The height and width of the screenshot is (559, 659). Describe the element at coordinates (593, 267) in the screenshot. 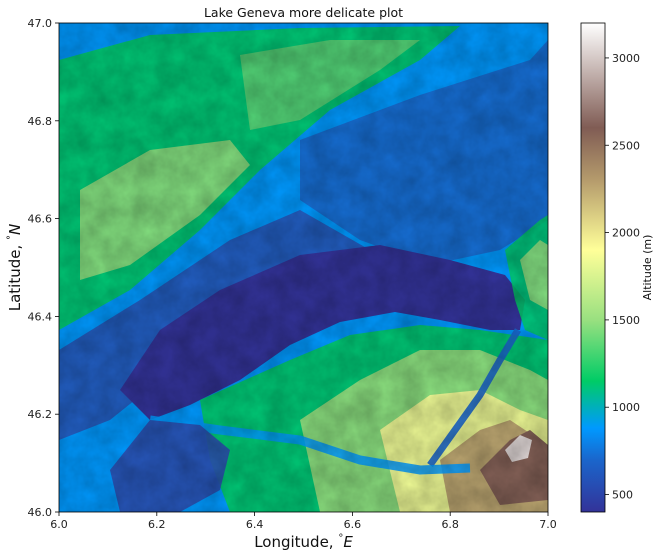

I see `colorbar-gradient` at that location.